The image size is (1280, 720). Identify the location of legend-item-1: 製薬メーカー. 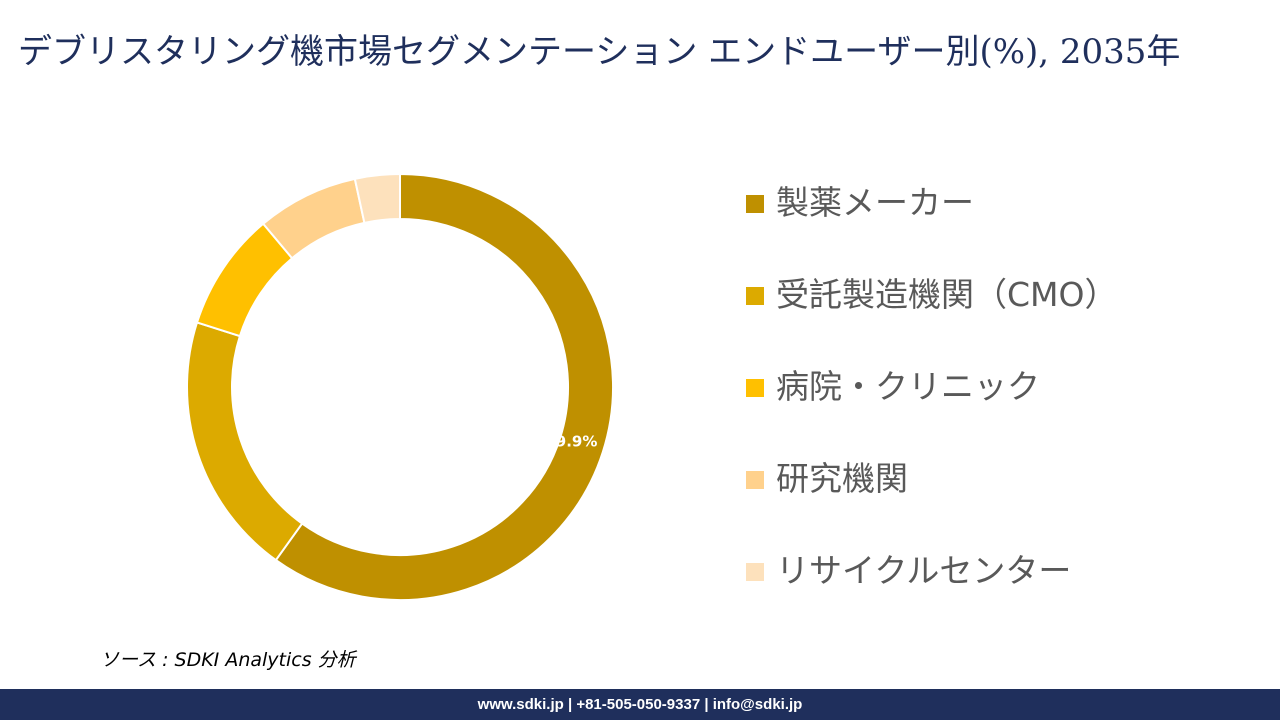
(1006, 222).